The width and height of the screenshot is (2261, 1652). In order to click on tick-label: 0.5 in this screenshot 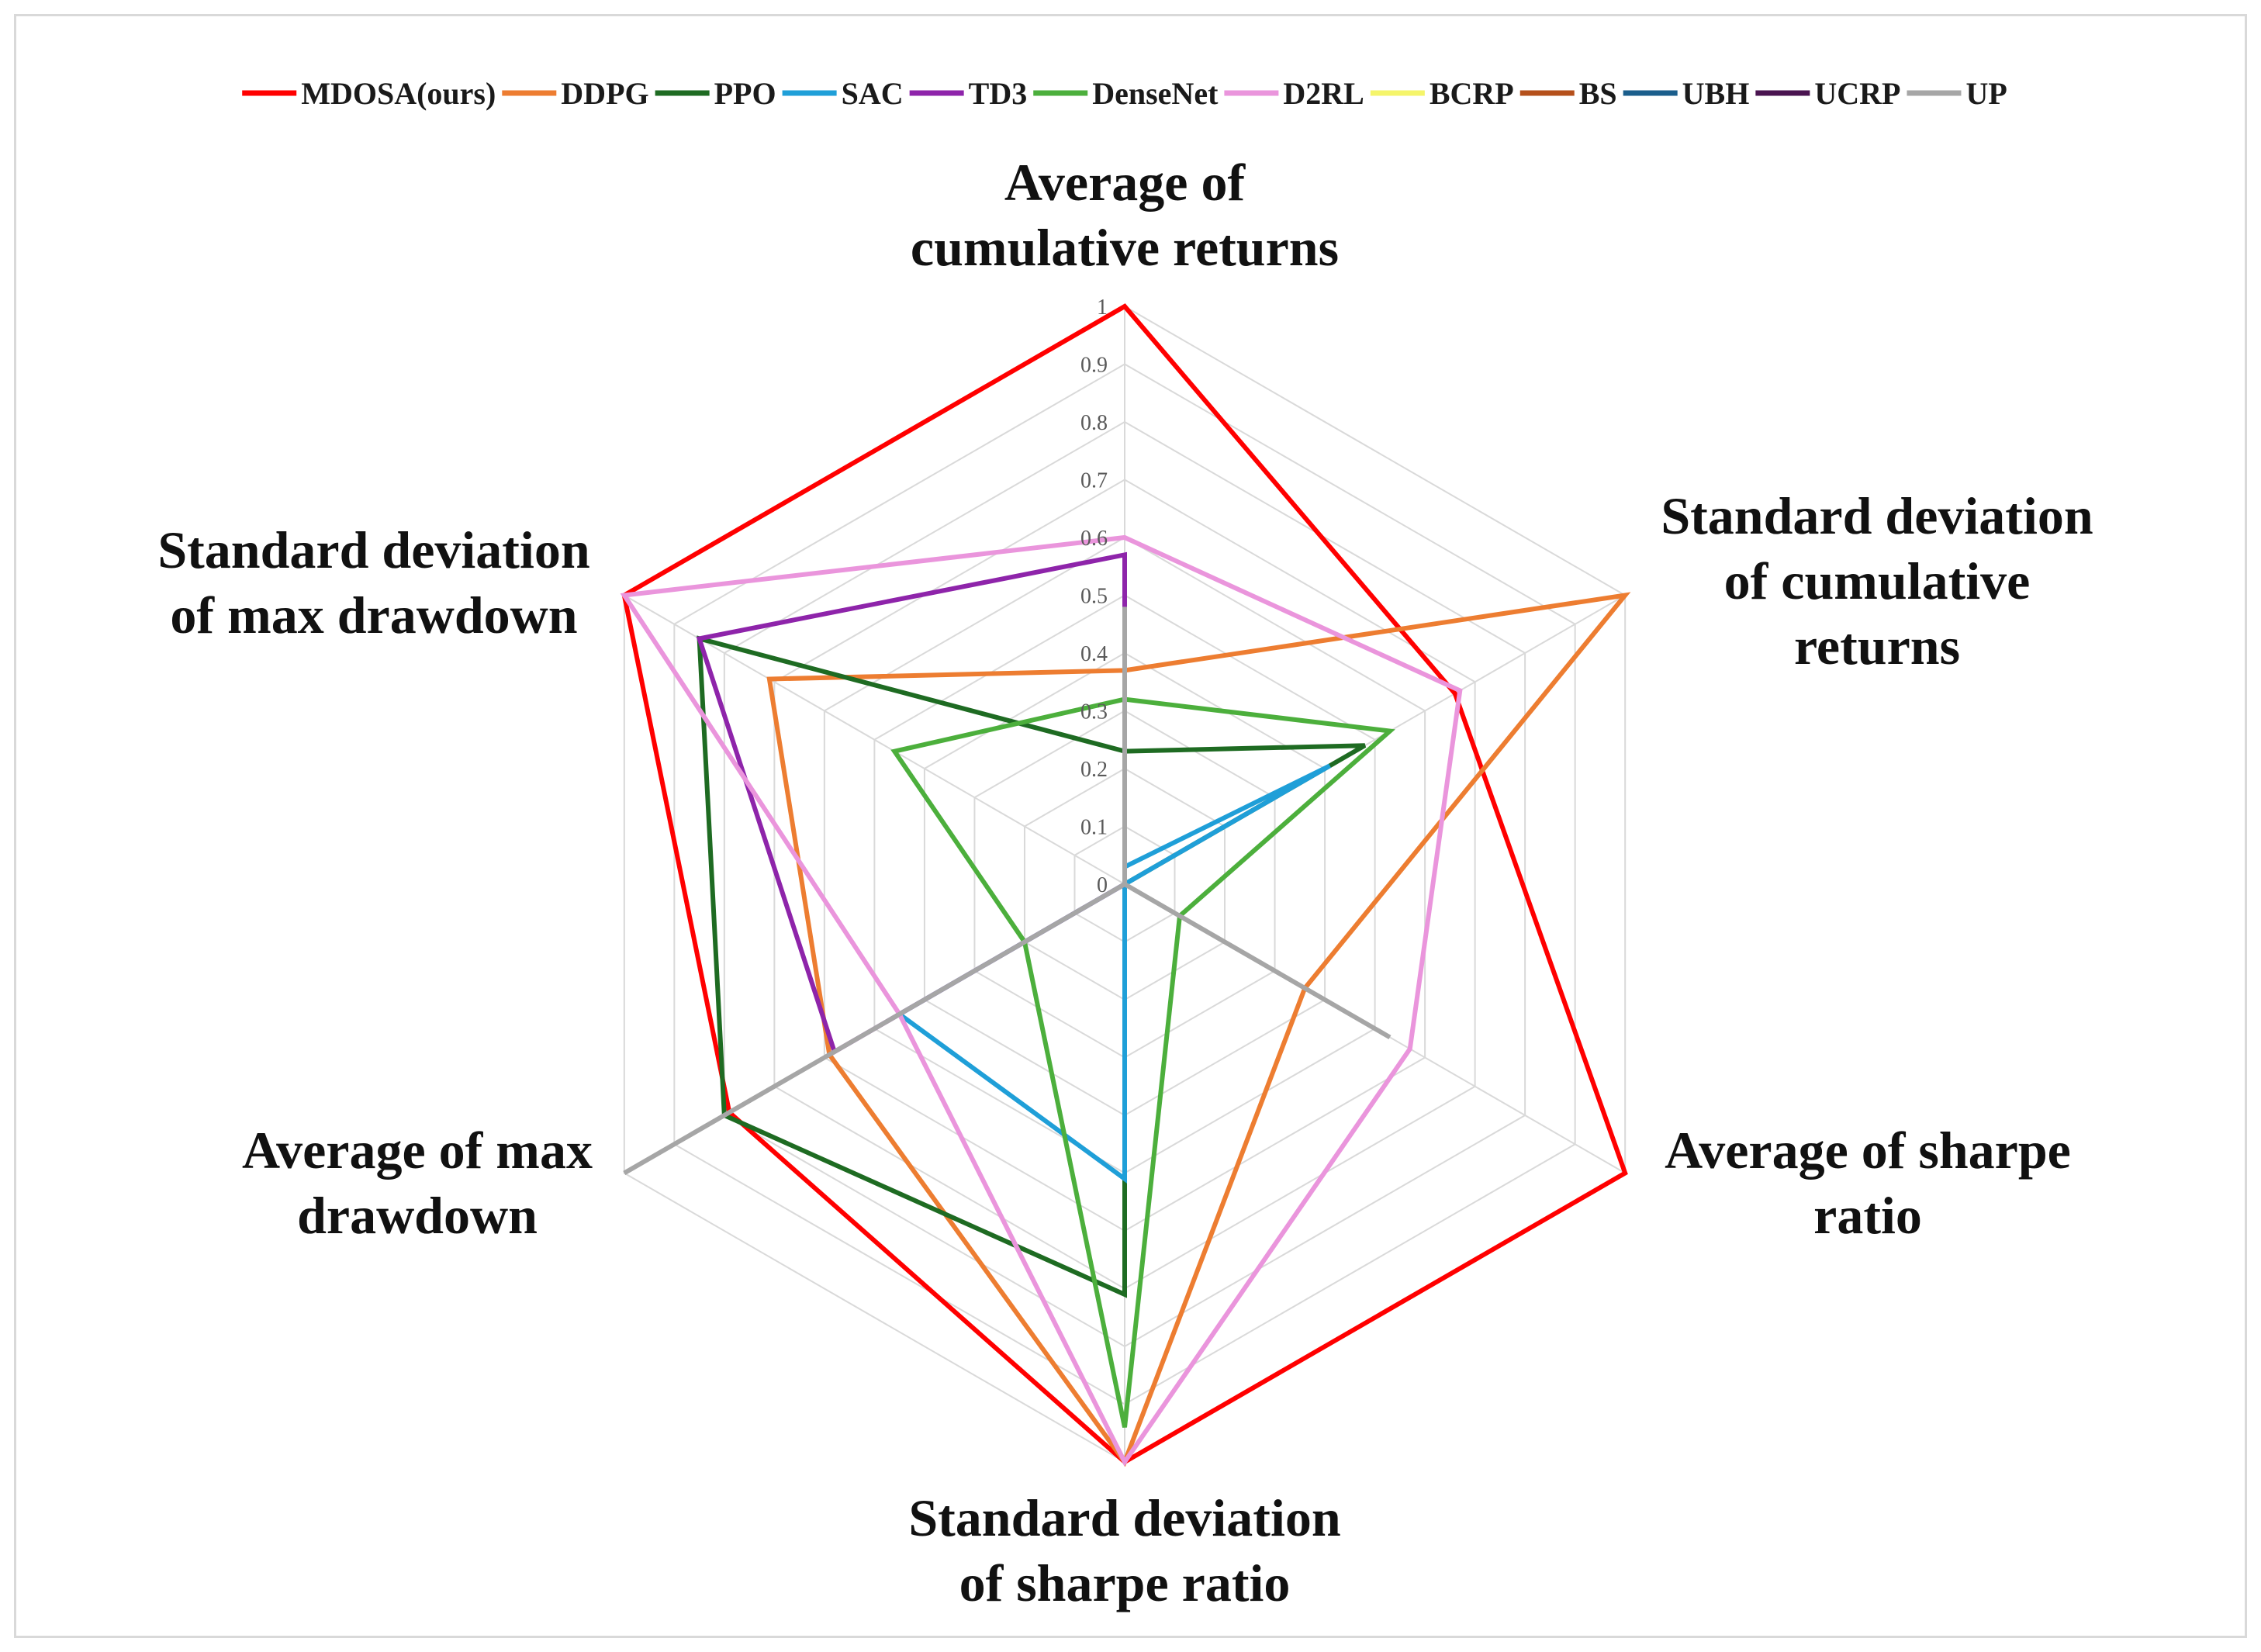, I will do `click(1094, 597)`.